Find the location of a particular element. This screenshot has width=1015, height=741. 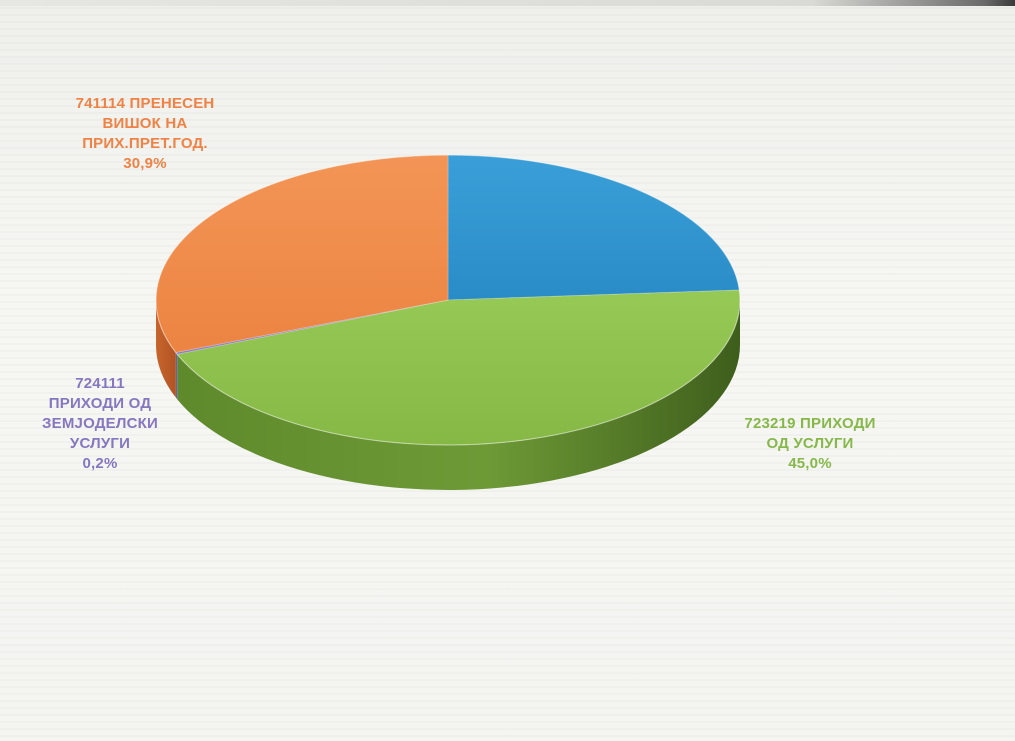

label-line: 741114 ПРЕНЕСЕН is located at coordinates (145, 103).